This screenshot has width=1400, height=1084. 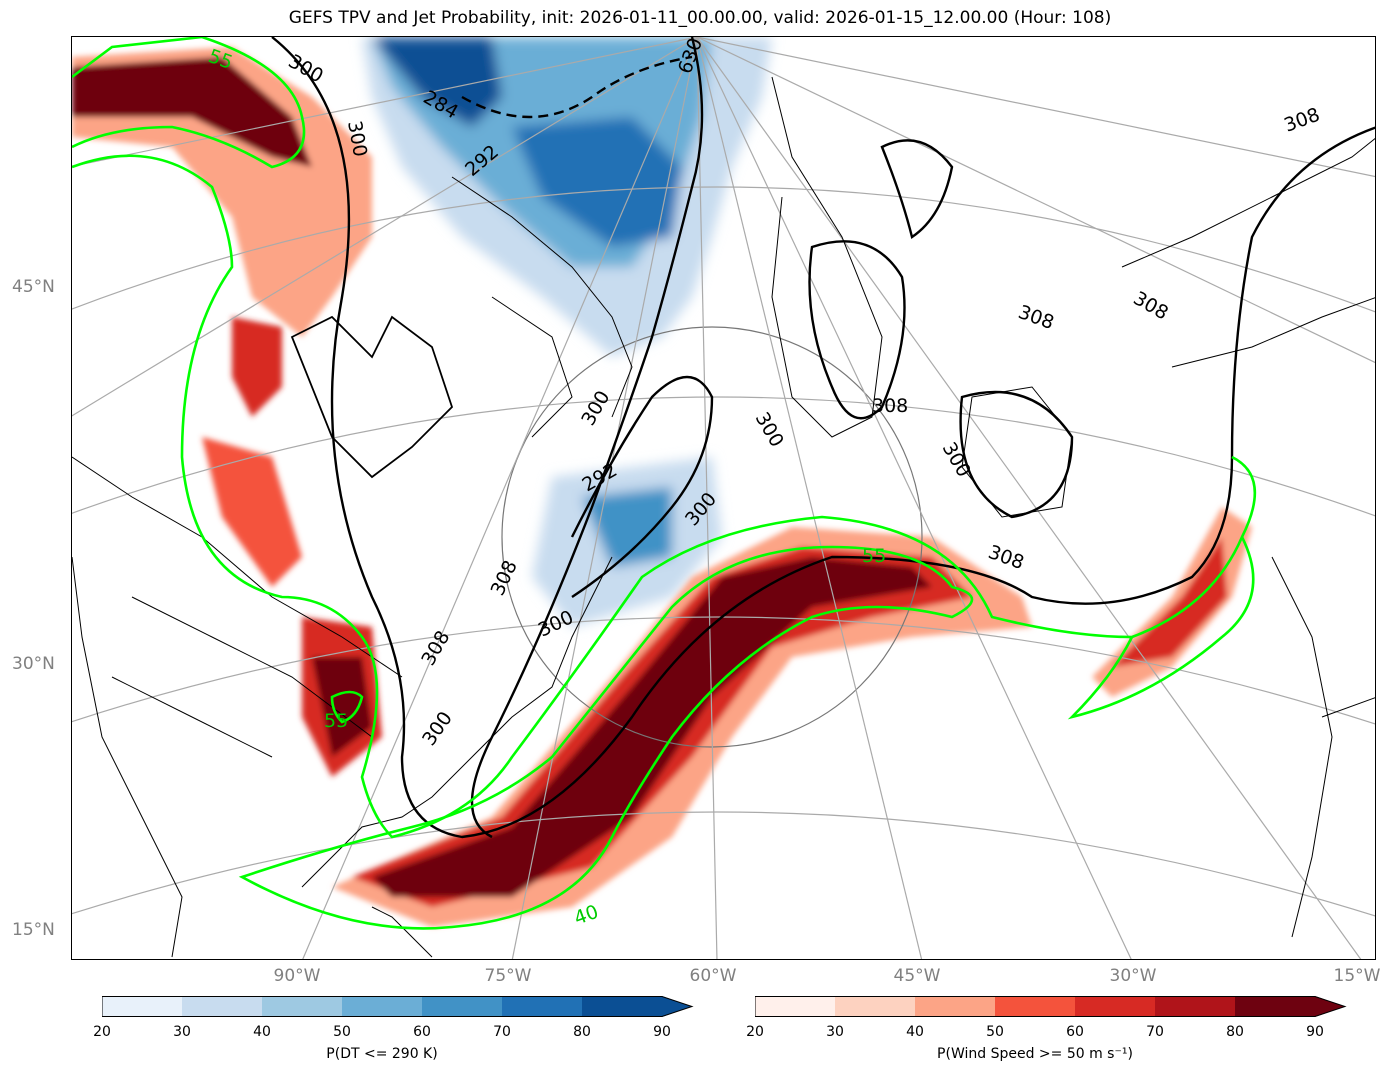 What do you see at coordinates (586, 915) in the screenshot?
I see `jet-contour-label: 40` at bounding box center [586, 915].